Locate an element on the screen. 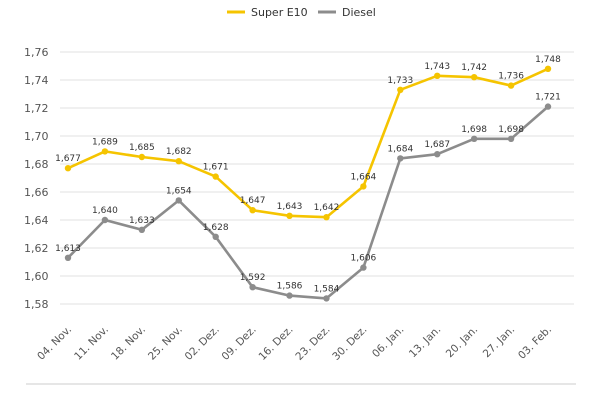  data-label: 1,685 is located at coordinates (142, 148).